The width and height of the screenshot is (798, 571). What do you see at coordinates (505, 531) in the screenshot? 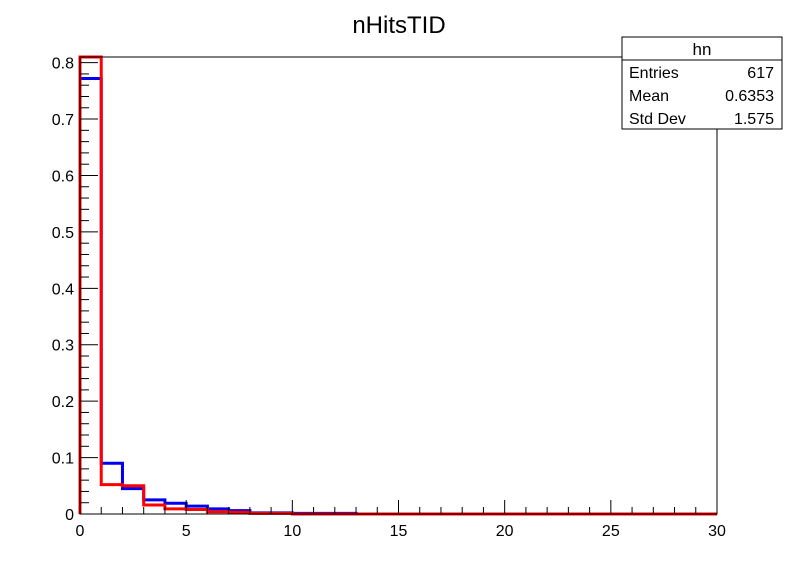
I see `x-tick-label: 20` at bounding box center [505, 531].